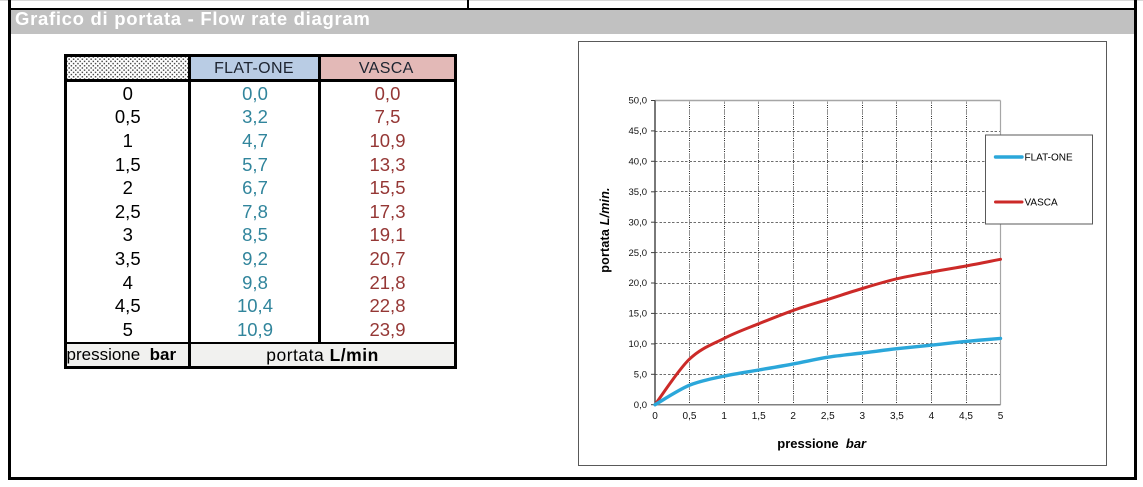 The image size is (1143, 487). What do you see at coordinates (966, 416) in the screenshot?
I see `svg-text: 4,5` at bounding box center [966, 416].